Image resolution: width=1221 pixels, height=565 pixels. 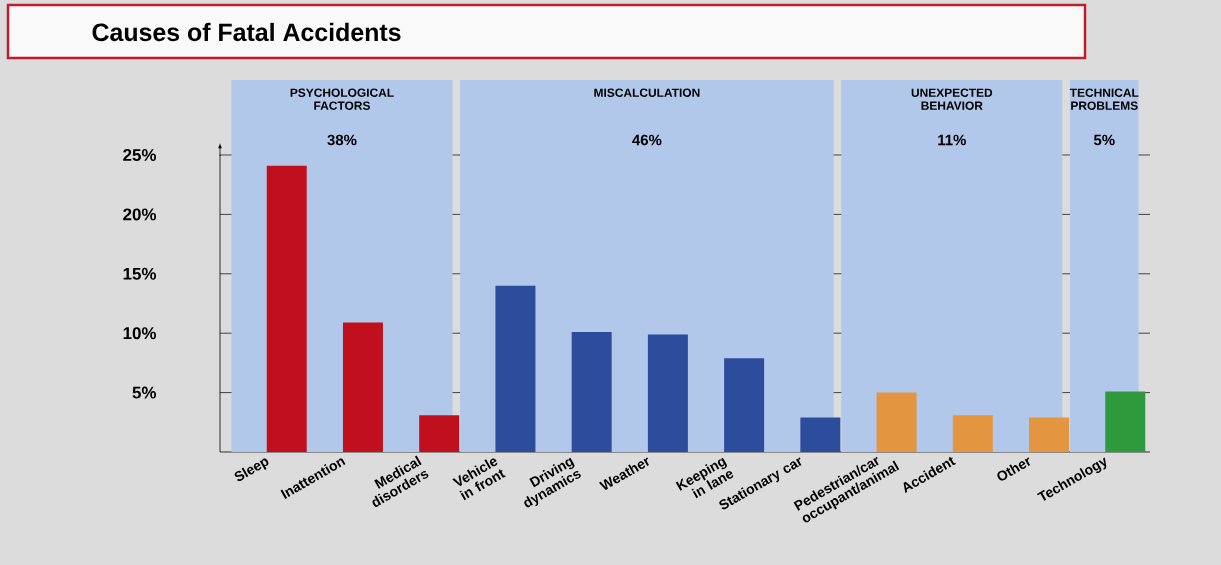 I want to click on chart-title: Causes of Fatal Accidents, so click(x=246, y=32).